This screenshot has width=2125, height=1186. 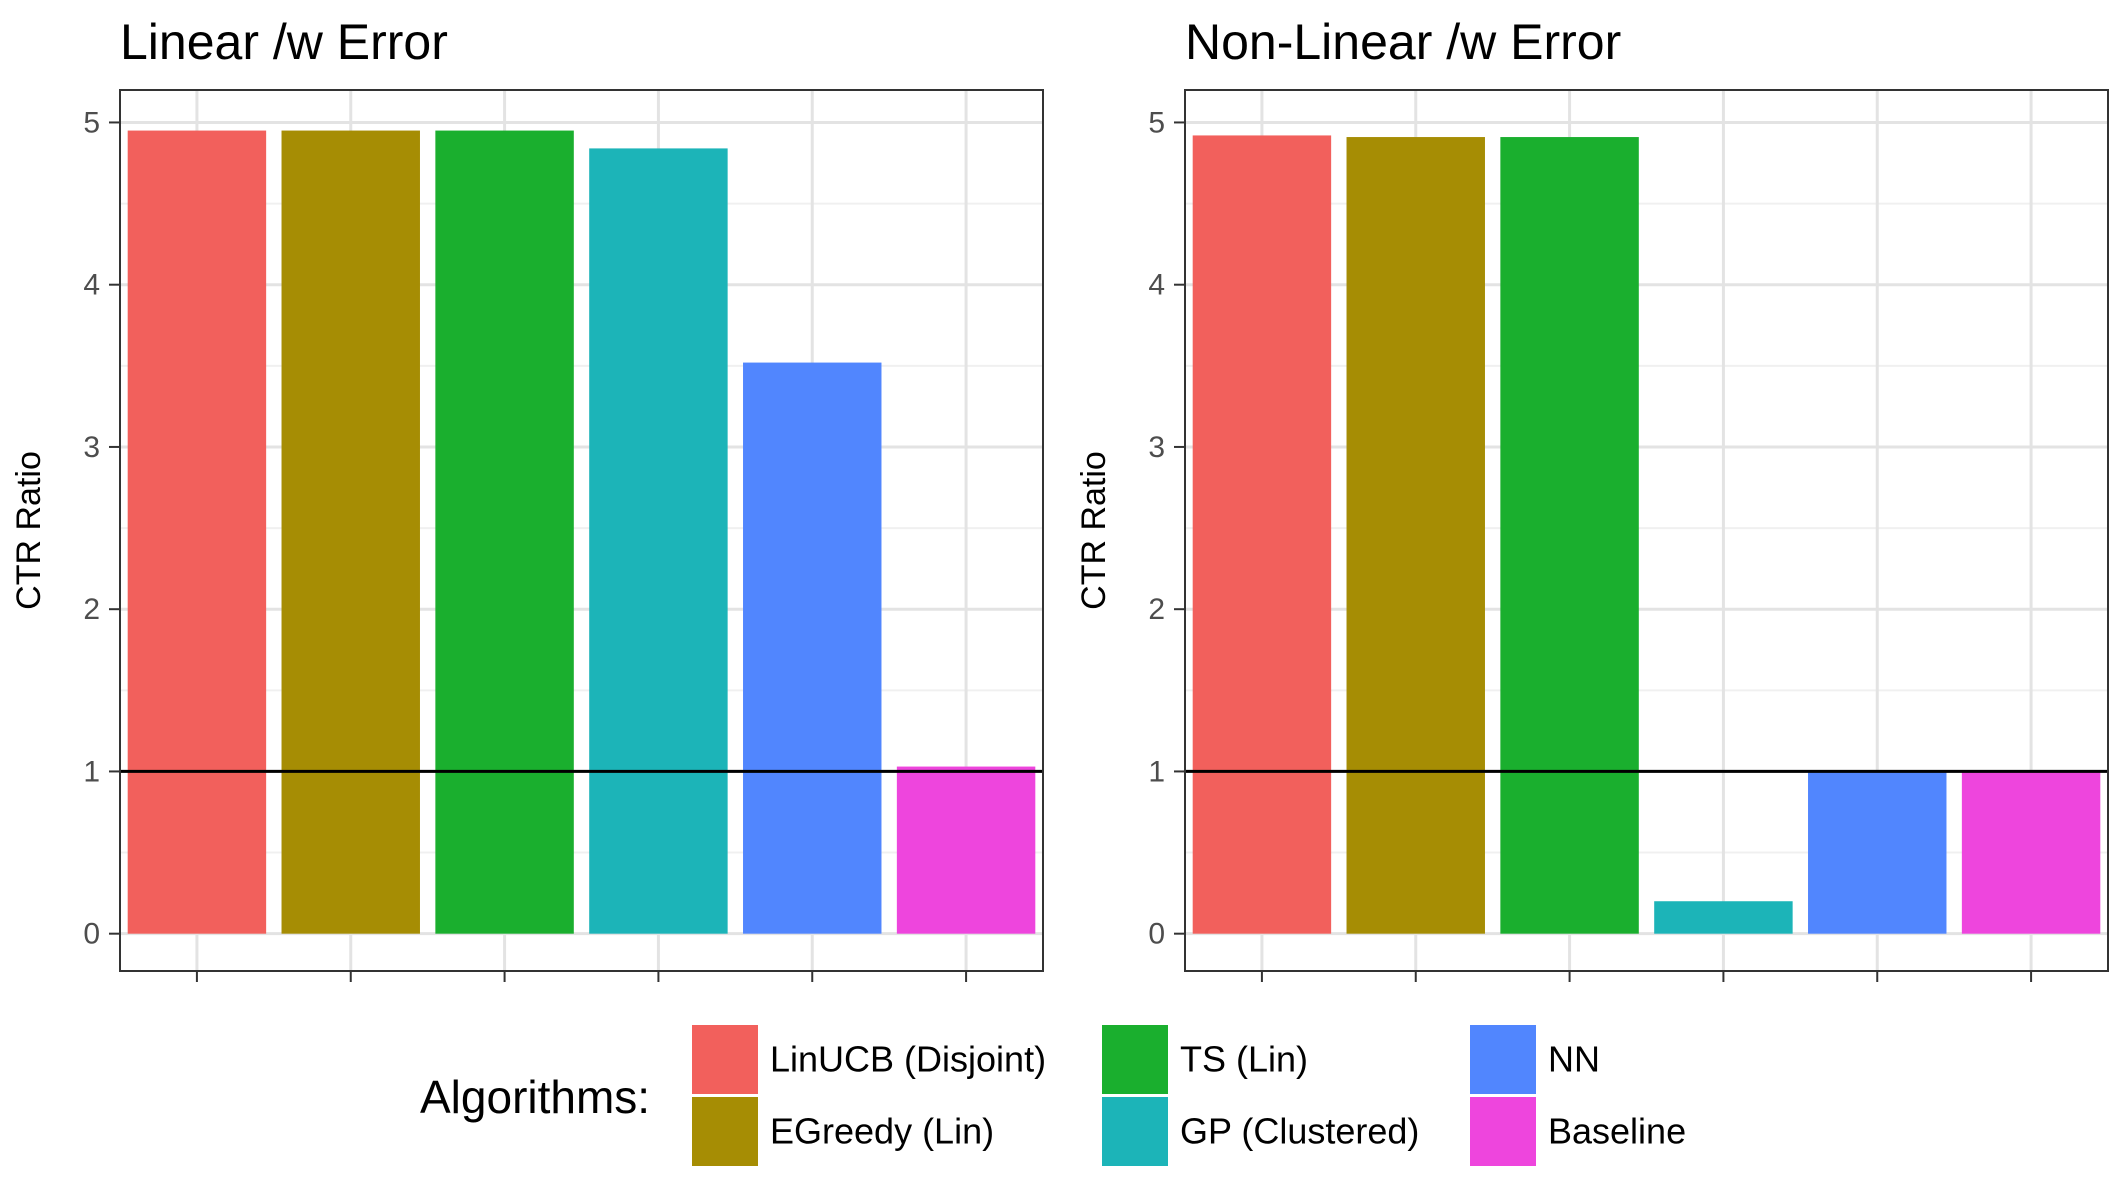 I want to click on legend-label: GP (Clustered), so click(x=1299, y=1131).